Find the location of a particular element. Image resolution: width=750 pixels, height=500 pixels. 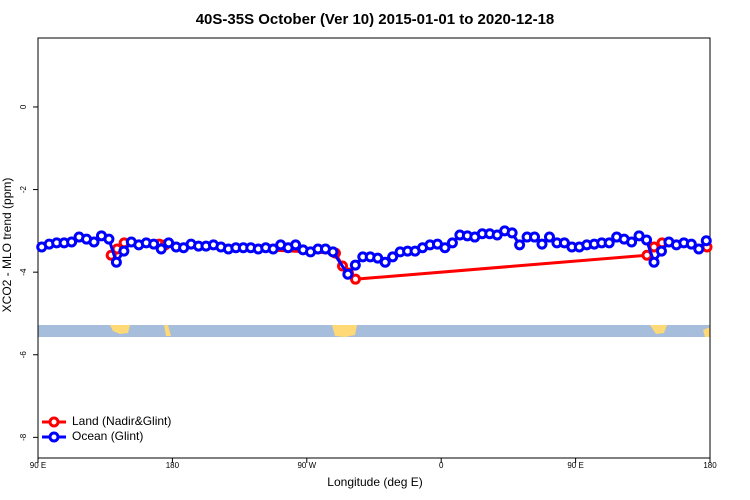

y-tick-label: -8 is located at coordinates (23, 437).